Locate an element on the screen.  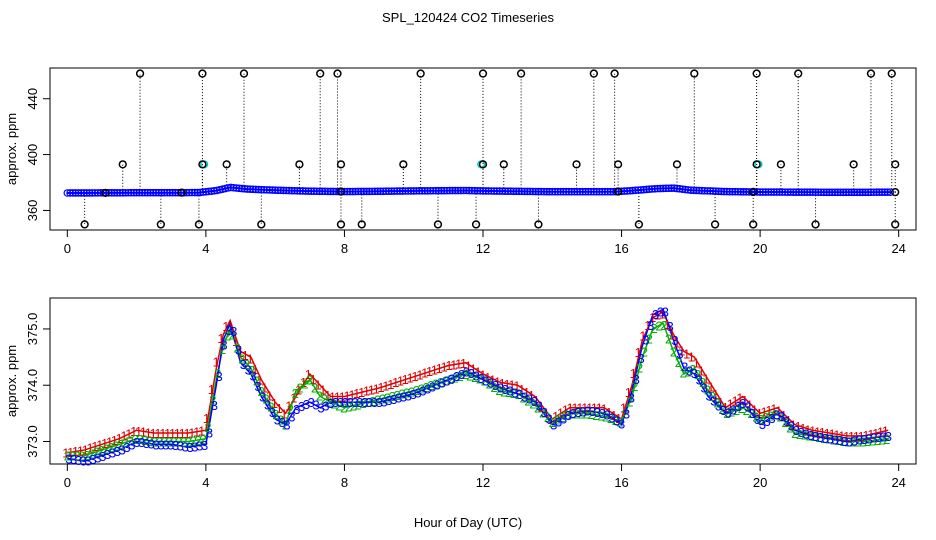
bottom-x-tick-label: 0 is located at coordinates (67, 482).